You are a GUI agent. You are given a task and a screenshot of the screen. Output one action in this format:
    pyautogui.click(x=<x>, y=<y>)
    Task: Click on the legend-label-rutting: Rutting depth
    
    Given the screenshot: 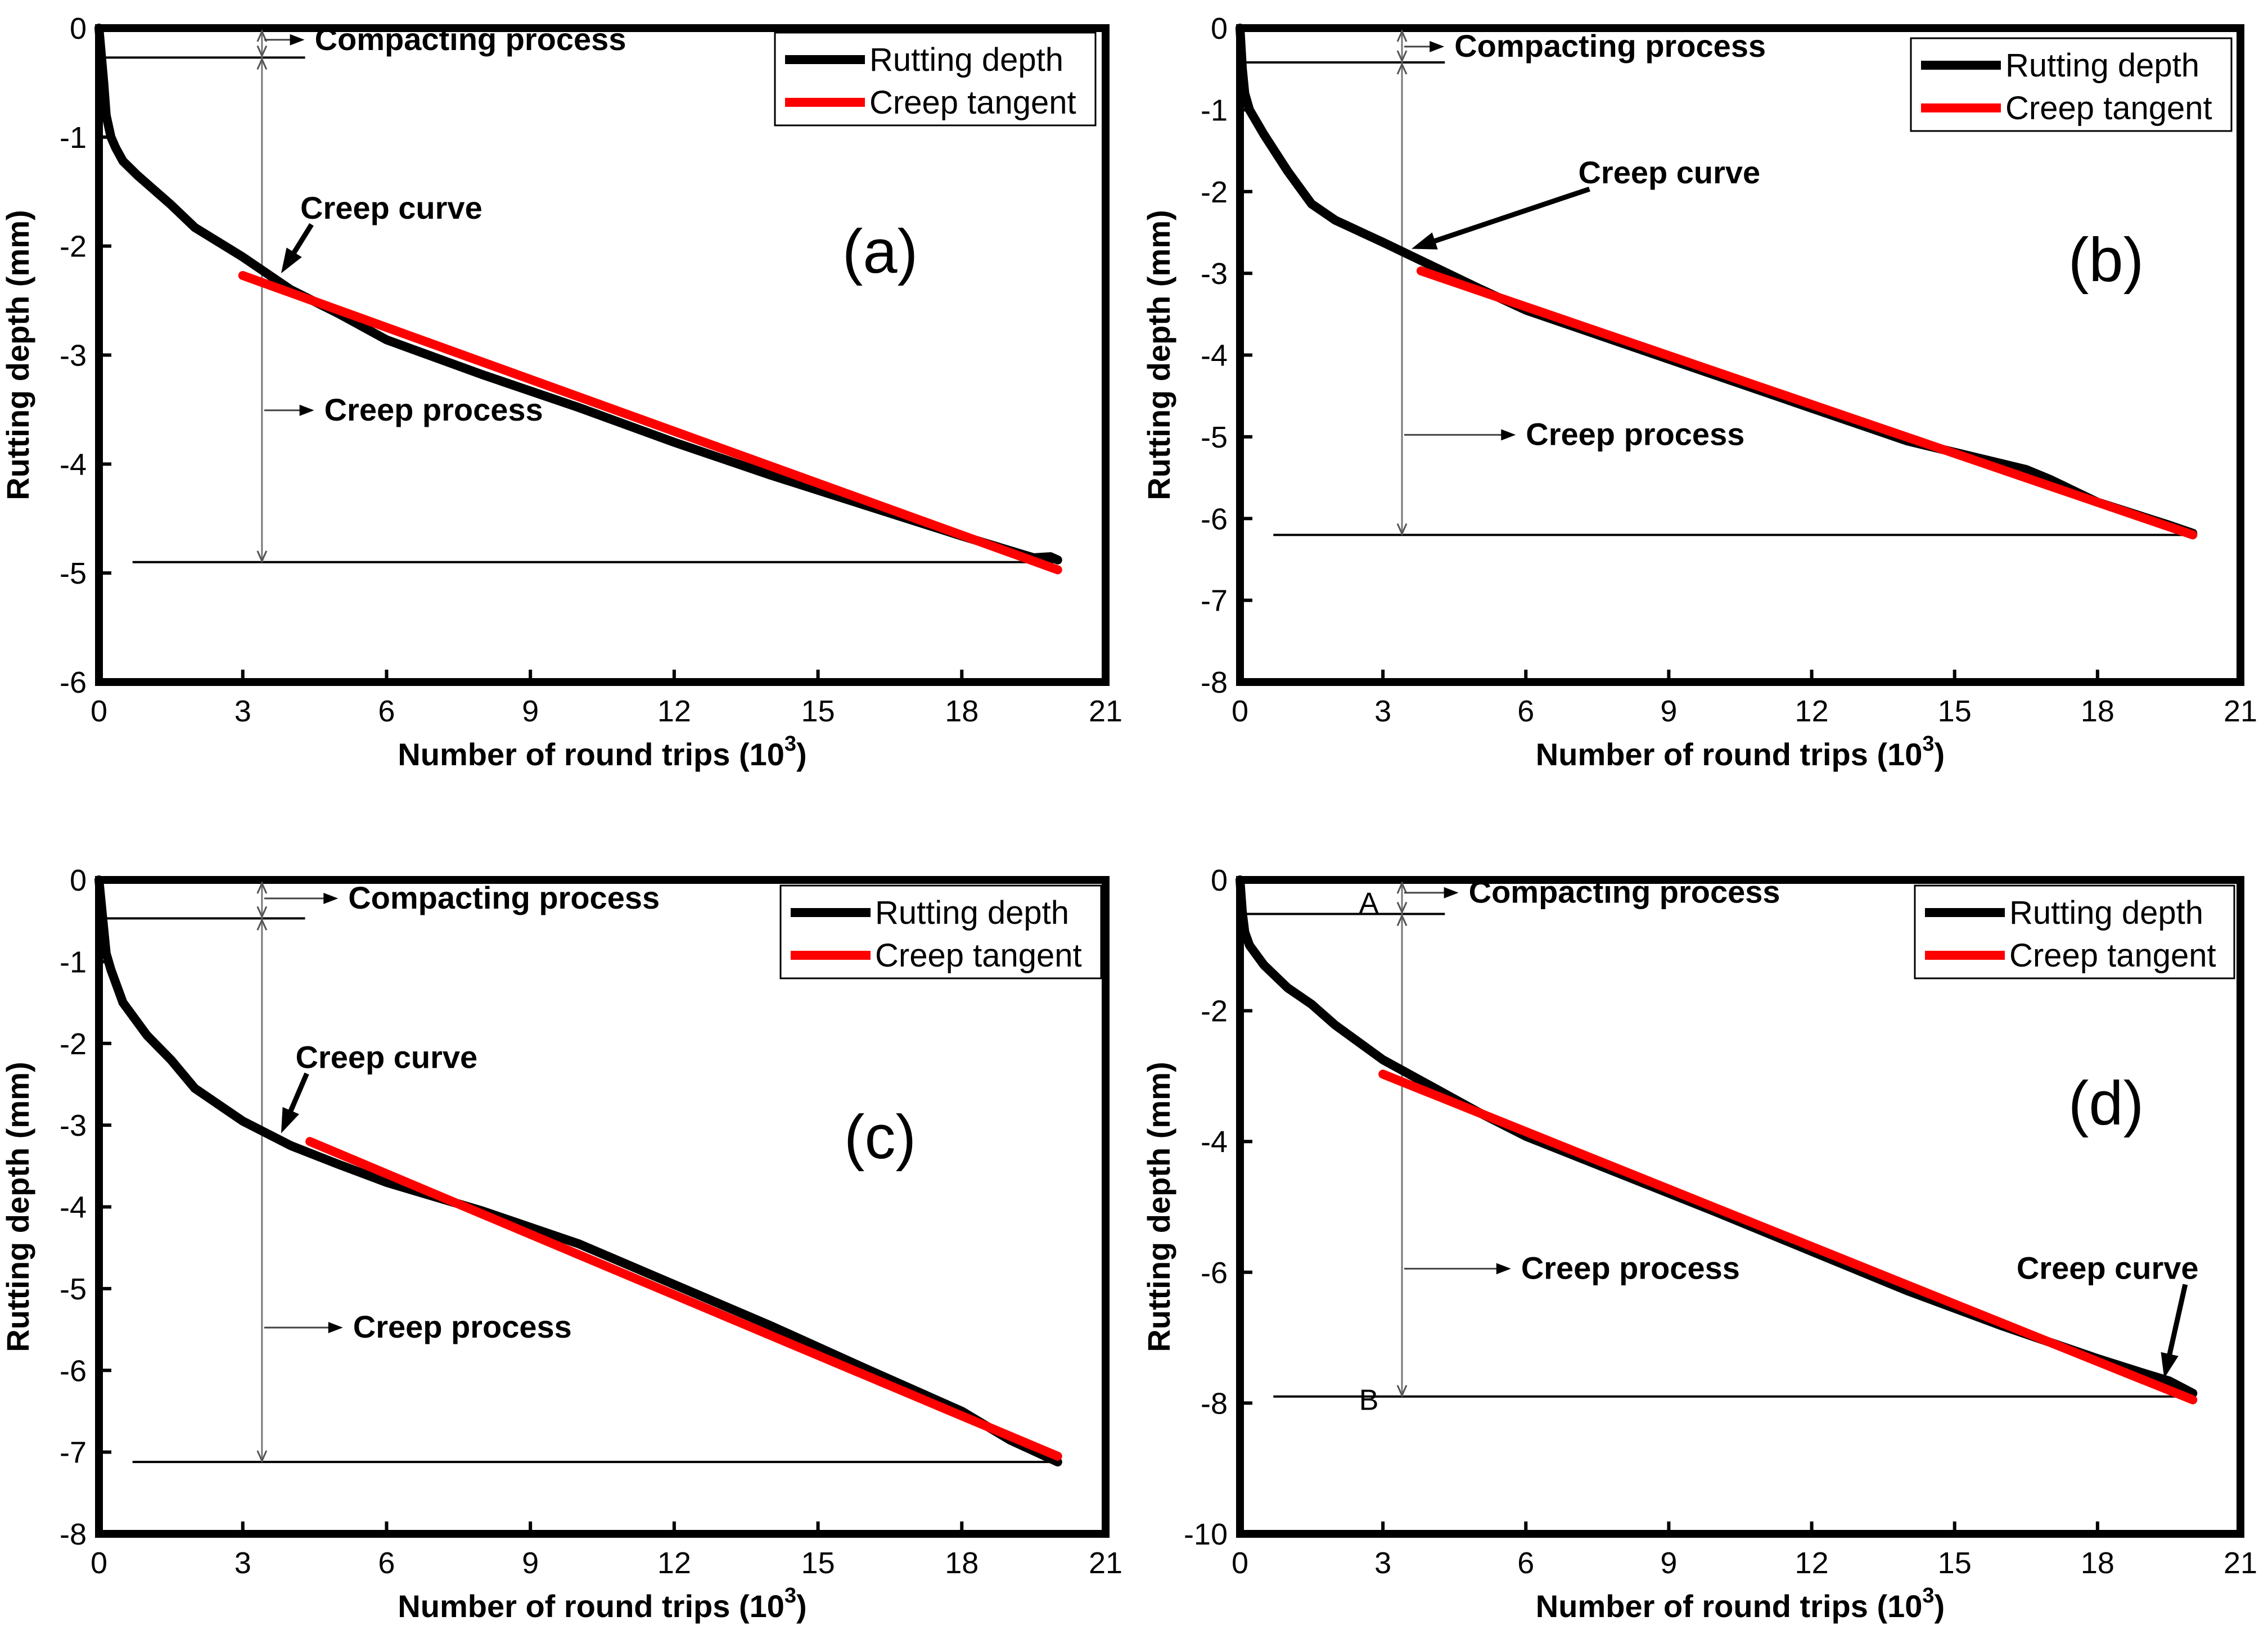 What is the action you would take?
    pyautogui.click(x=966, y=60)
    